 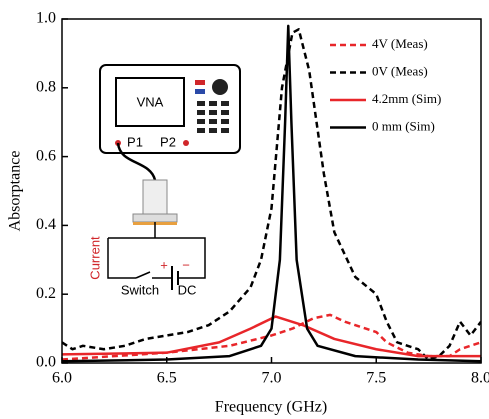 What do you see at coordinates (406, 98) in the screenshot?
I see `legend-label: 4.2mm (Sim)` at bounding box center [406, 98].